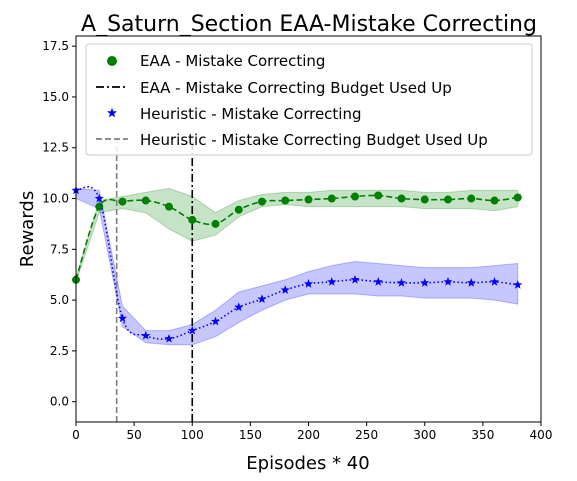 The height and width of the screenshot is (481, 577). Describe the element at coordinates (541, 435) in the screenshot. I see `x-tick-label: 400` at that location.